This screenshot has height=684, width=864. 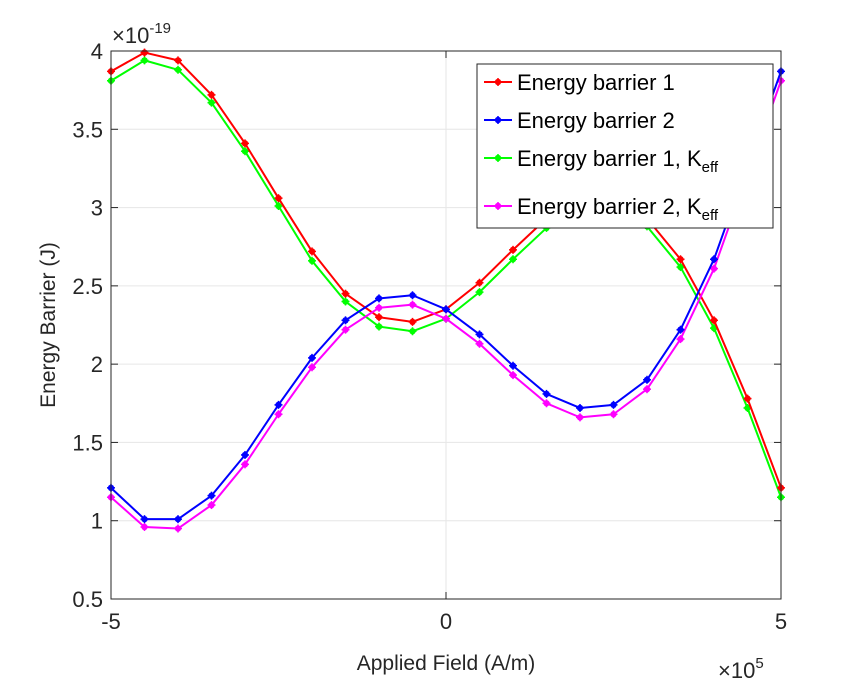 I want to click on x-axis-exponent: ×10⁵, so click(x=741, y=669).